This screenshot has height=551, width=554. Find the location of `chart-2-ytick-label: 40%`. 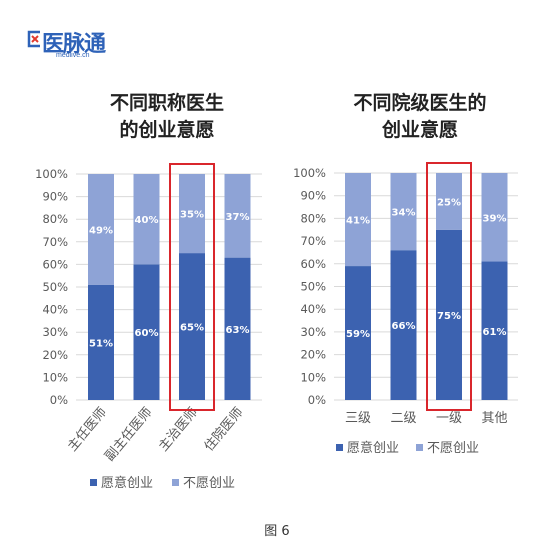

chart-2-ytick-label: 40% is located at coordinates (313, 309).